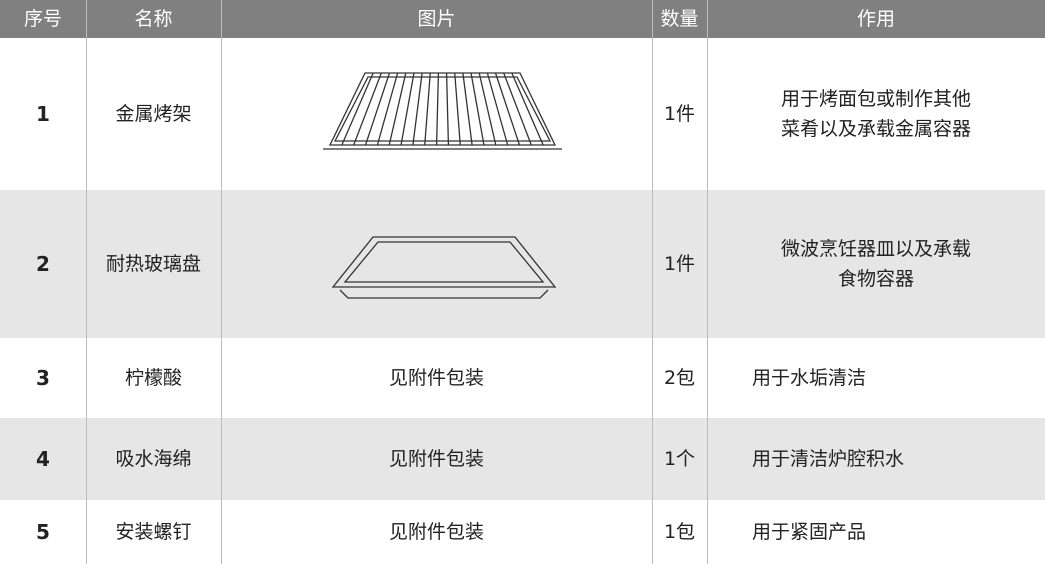  Describe the element at coordinates (876, 378) in the screenshot. I see `use-cell: 用于水垢清洁` at that location.